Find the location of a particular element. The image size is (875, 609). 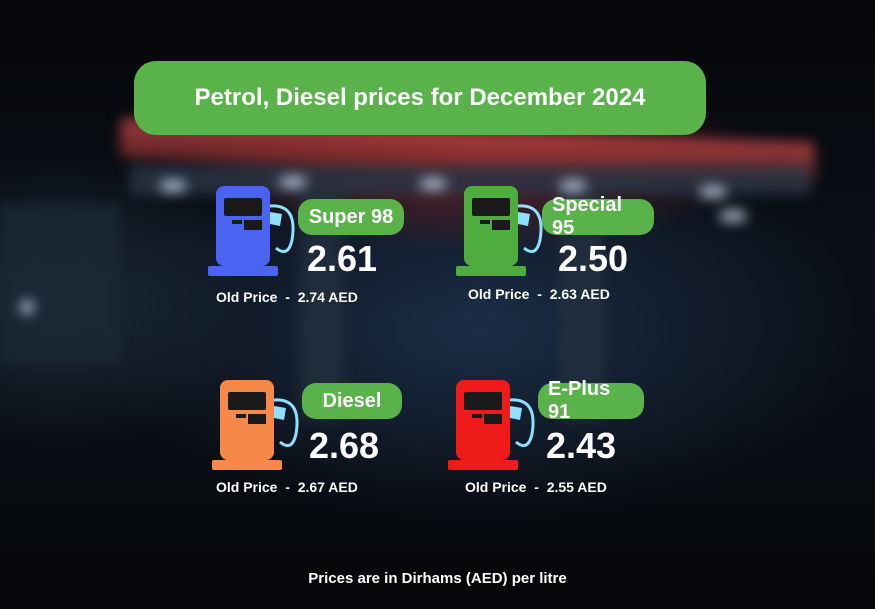

footer-note: Prices are in Dirhams (AED) per litre is located at coordinates (437, 578).